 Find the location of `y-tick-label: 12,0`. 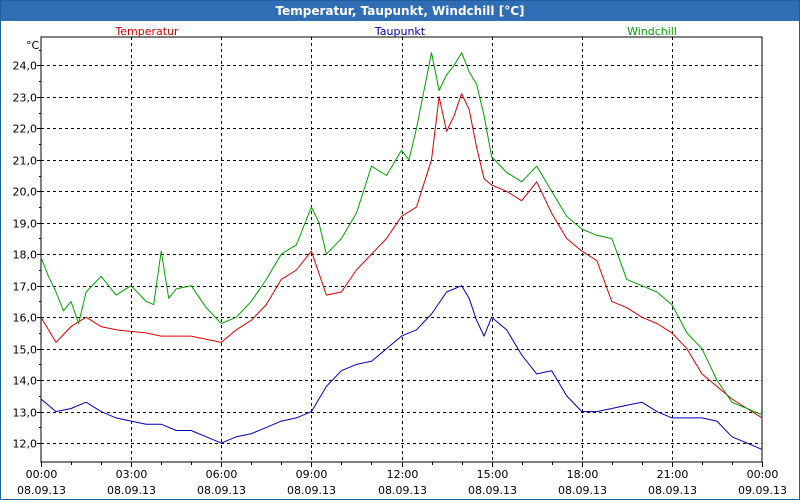

y-tick-label: 12,0 is located at coordinates (25, 444).